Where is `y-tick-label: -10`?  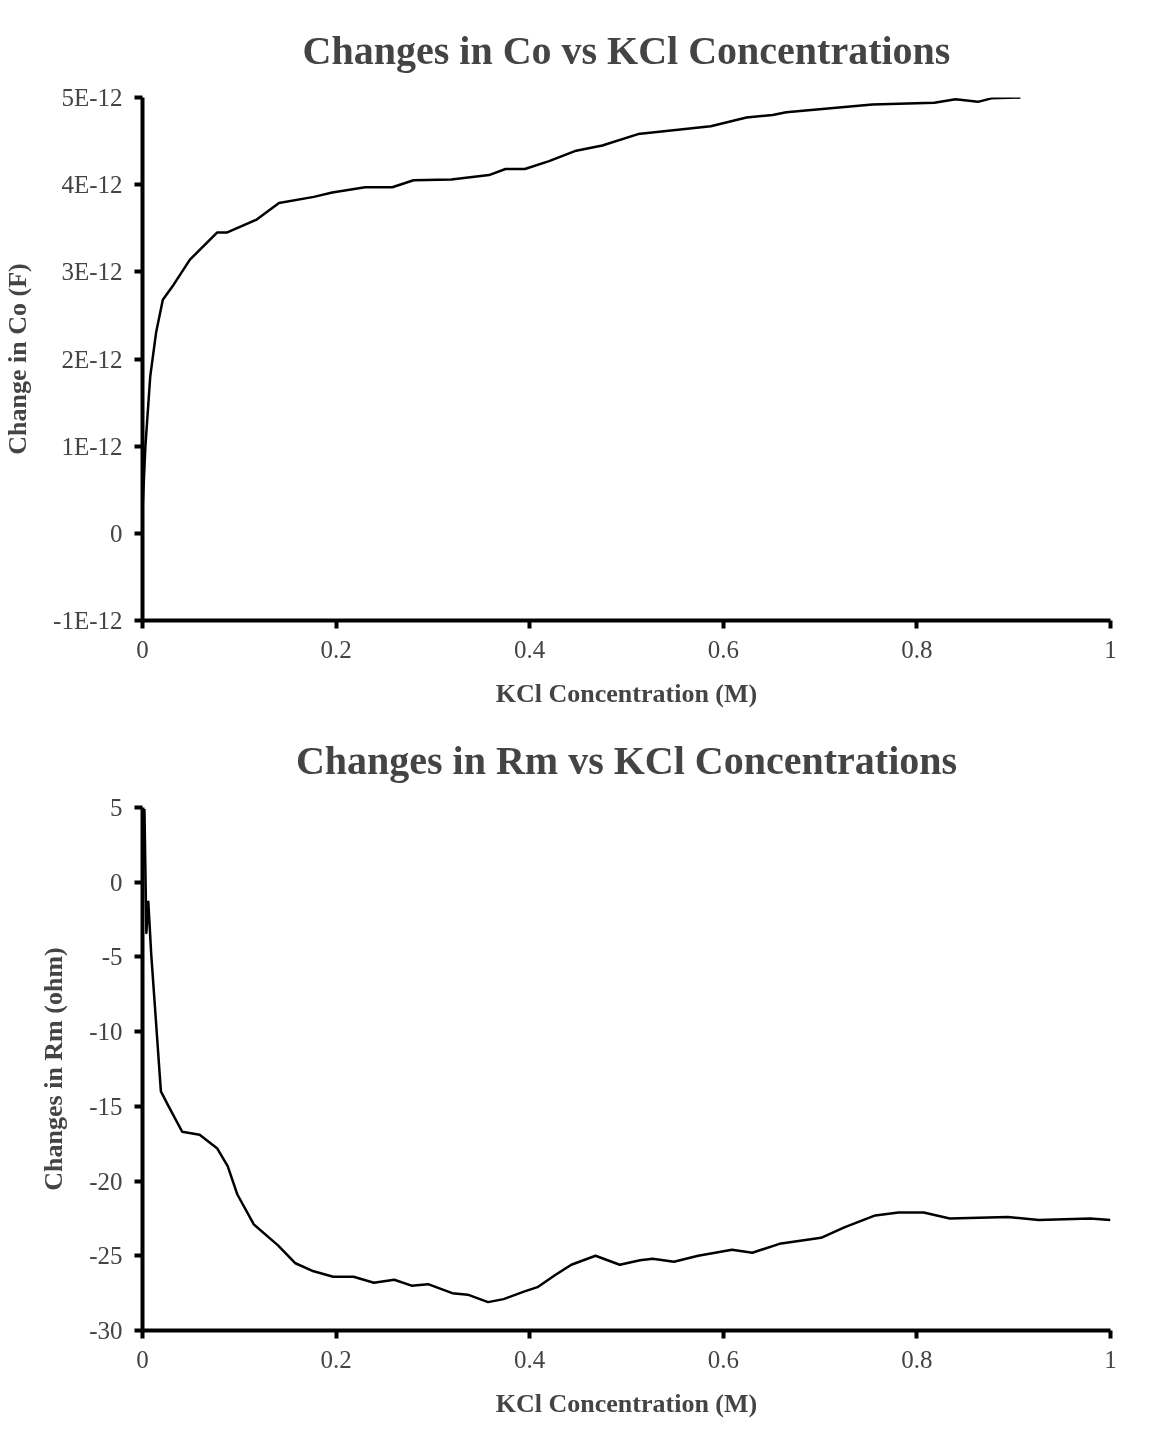 y-tick-label: -10 is located at coordinates (106, 1032).